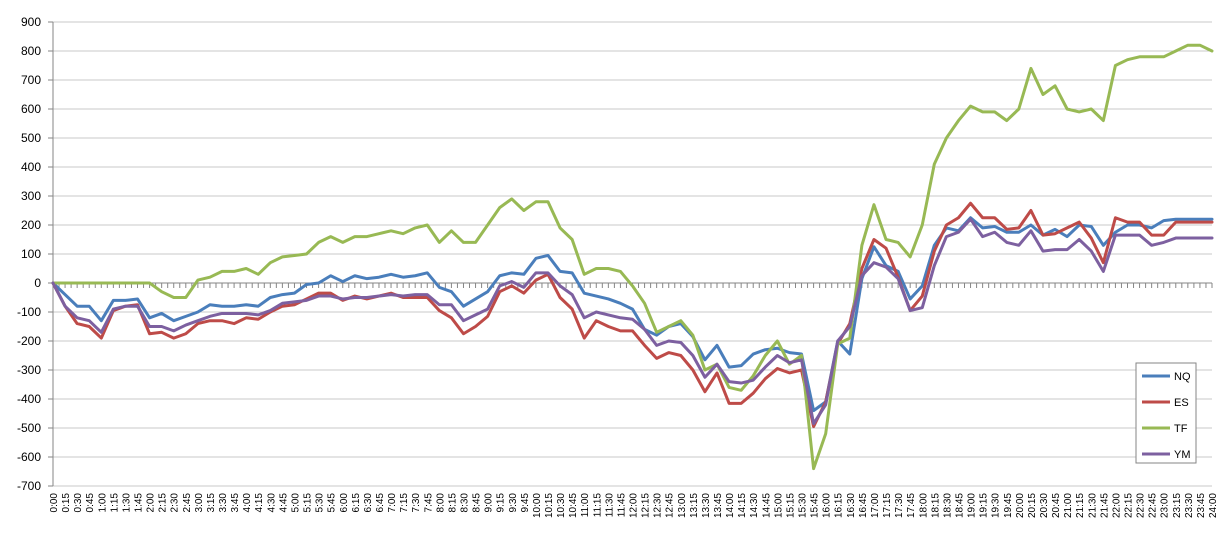 Image resolution: width=1231 pixels, height=545 pixels. I want to click on x-tick-label: 17:00, so click(875, 505).